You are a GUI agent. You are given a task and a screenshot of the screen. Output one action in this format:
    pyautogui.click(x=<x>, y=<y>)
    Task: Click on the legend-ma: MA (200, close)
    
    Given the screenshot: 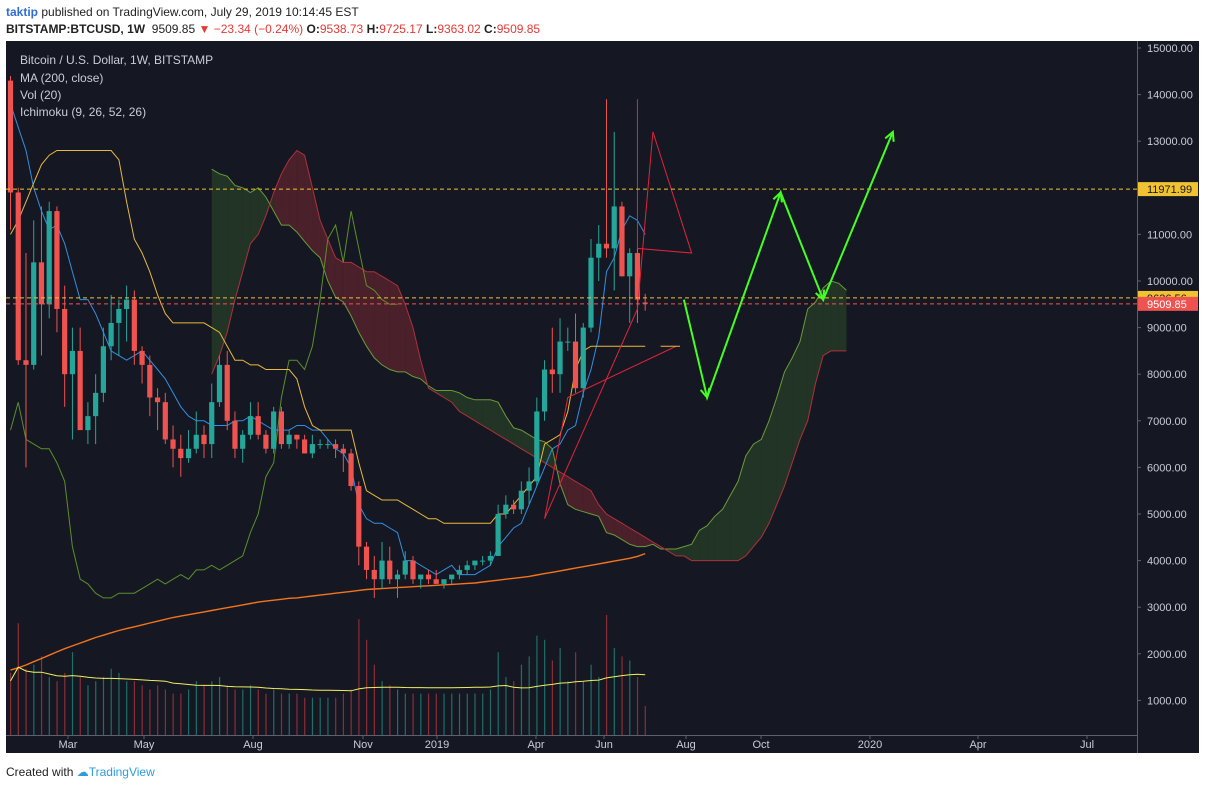 What is the action you would take?
    pyautogui.click(x=62, y=78)
    